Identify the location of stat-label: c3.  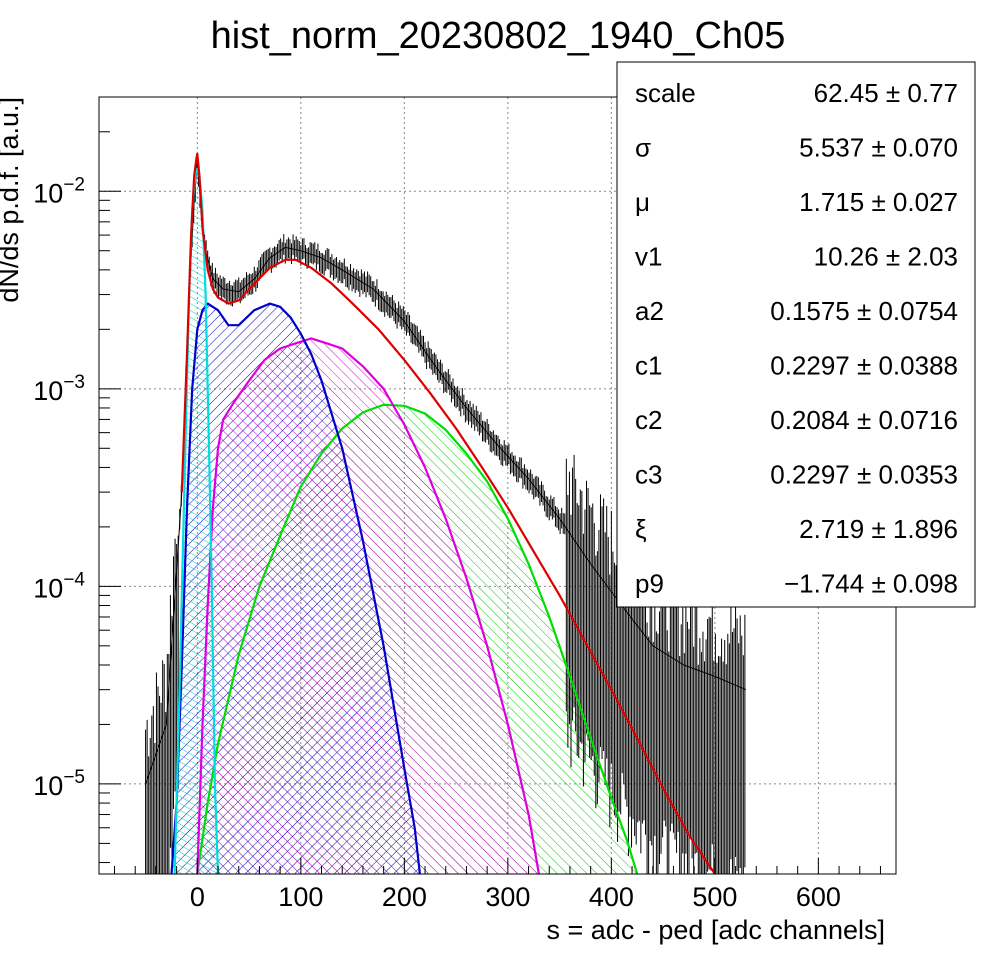
(648, 475).